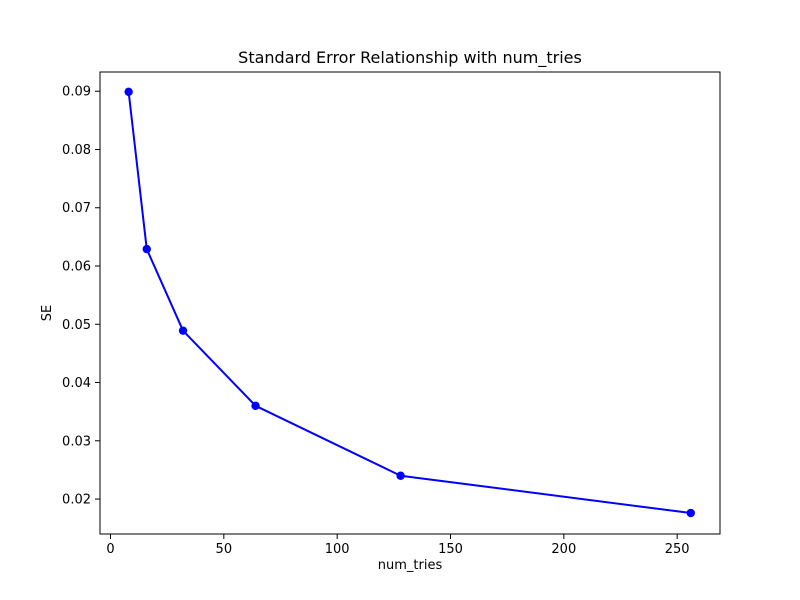 This screenshot has height=600, width=800. What do you see at coordinates (677, 549) in the screenshot?
I see `x-tick-label: 250` at bounding box center [677, 549].